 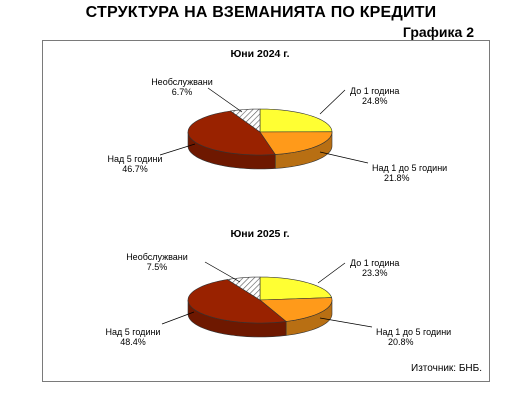 What do you see at coordinates (261, 12) in the screenshot?
I see `chart-main-title: СТРУКТУРА НА ВЗЕМАНИЯТА ПО КРЕДИТИ` at bounding box center [261, 12].